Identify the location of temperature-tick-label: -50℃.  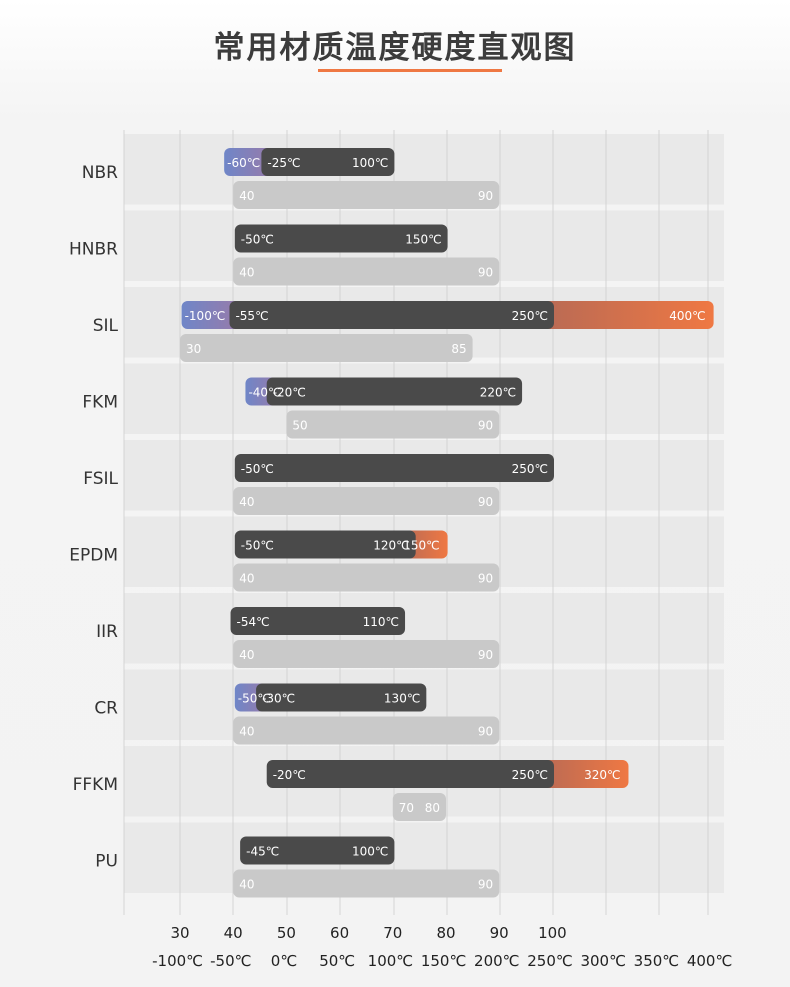
(230, 961).